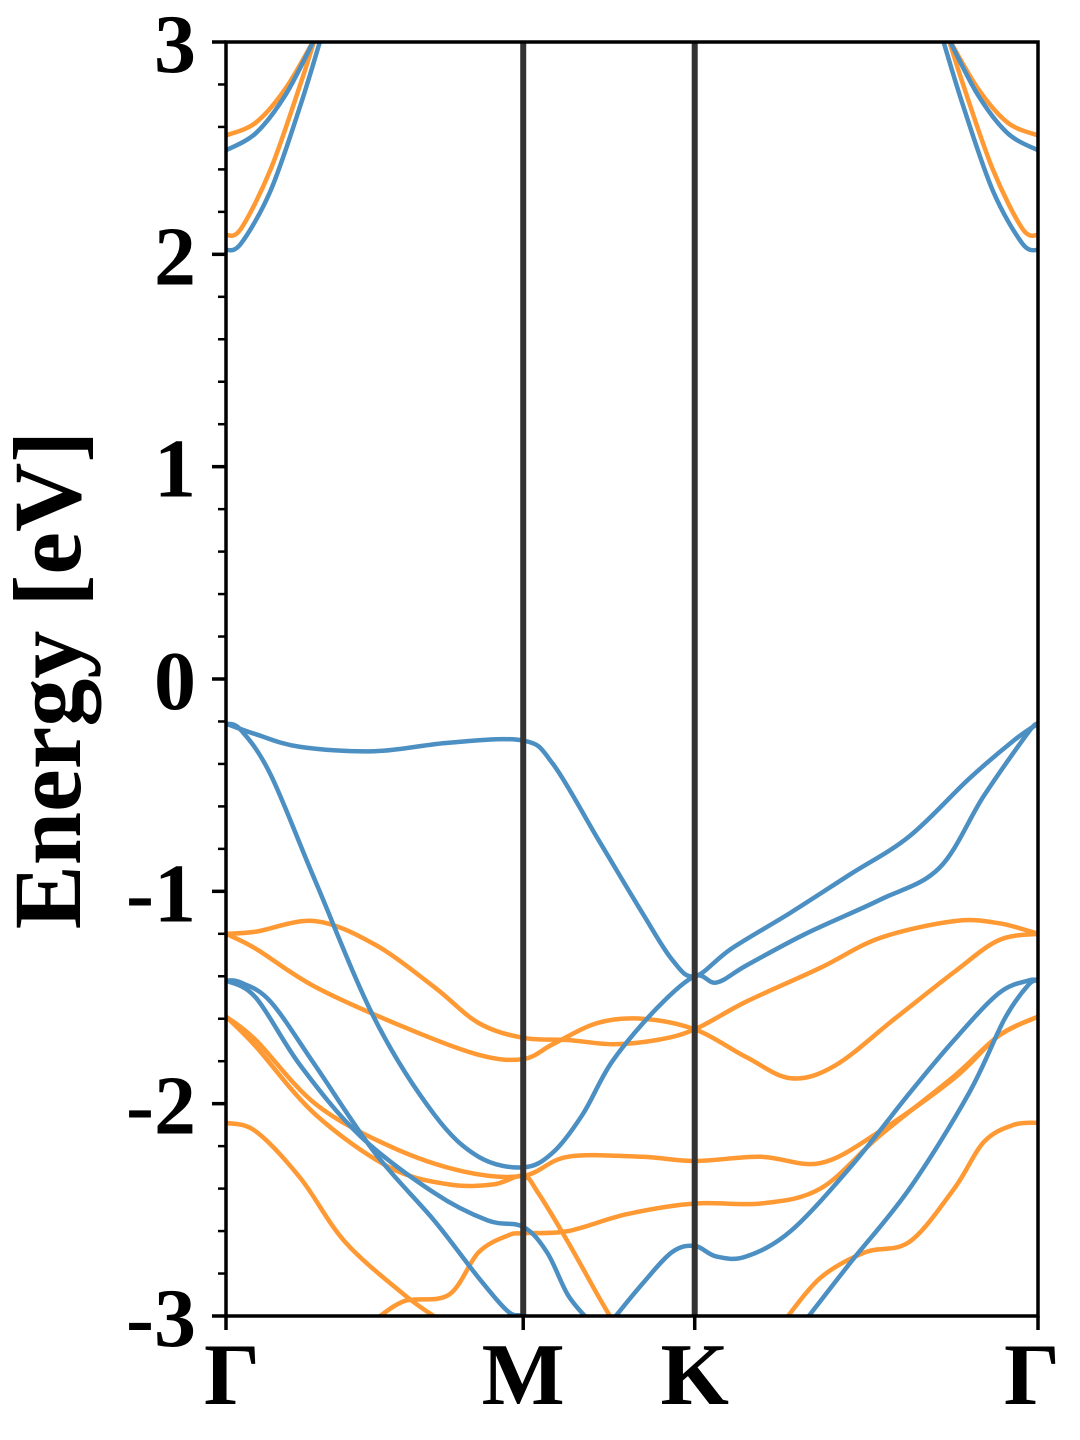 The width and height of the screenshot is (1080, 1440). I want to click on y-tick-label: 1, so click(175, 469).